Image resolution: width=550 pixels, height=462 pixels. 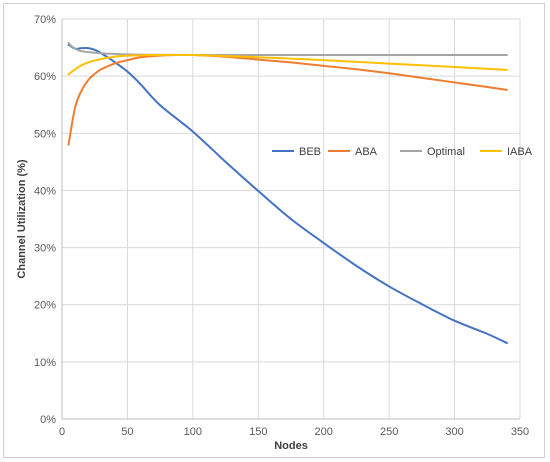 What do you see at coordinates (45, 220) in the screenshot?
I see `y-tick-labels: 0% 10% 20% 30% 40% 50% 60% 70%` at bounding box center [45, 220].